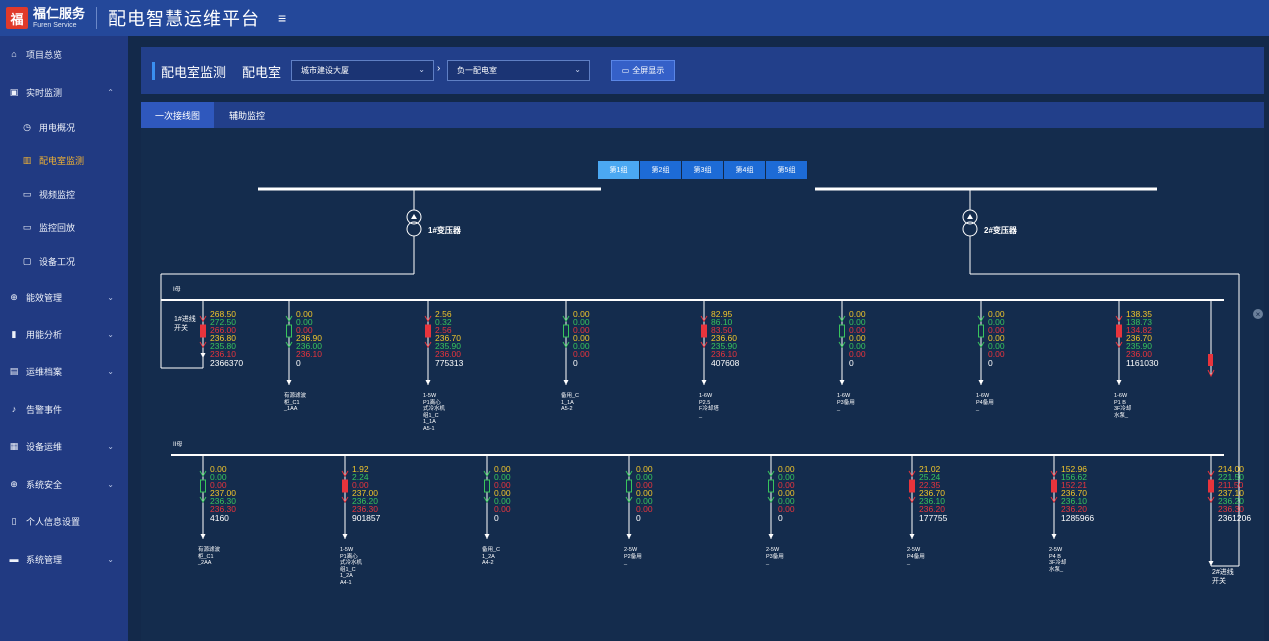 The image size is (1269, 641). I want to click on sidebar-item-7: ⊕ 能效管理 ⌄, so click(64, 297).